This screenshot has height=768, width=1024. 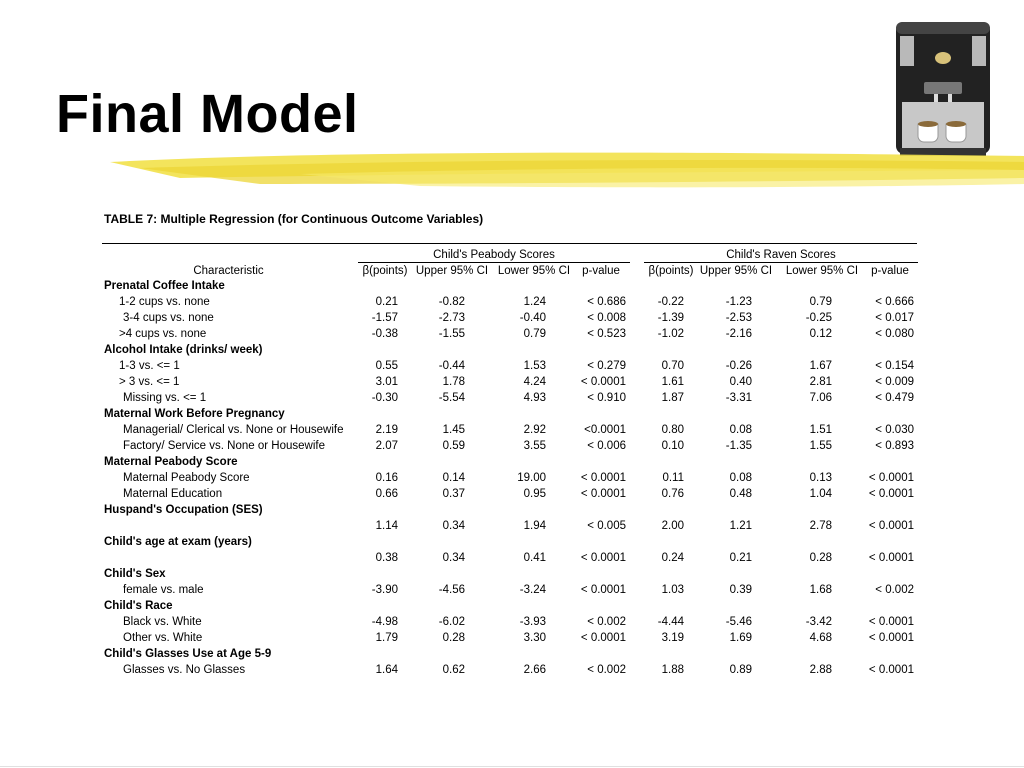 What do you see at coordinates (453, 478) in the screenshot?
I see `cell-upper-ci-peabody: 0.14` at bounding box center [453, 478].